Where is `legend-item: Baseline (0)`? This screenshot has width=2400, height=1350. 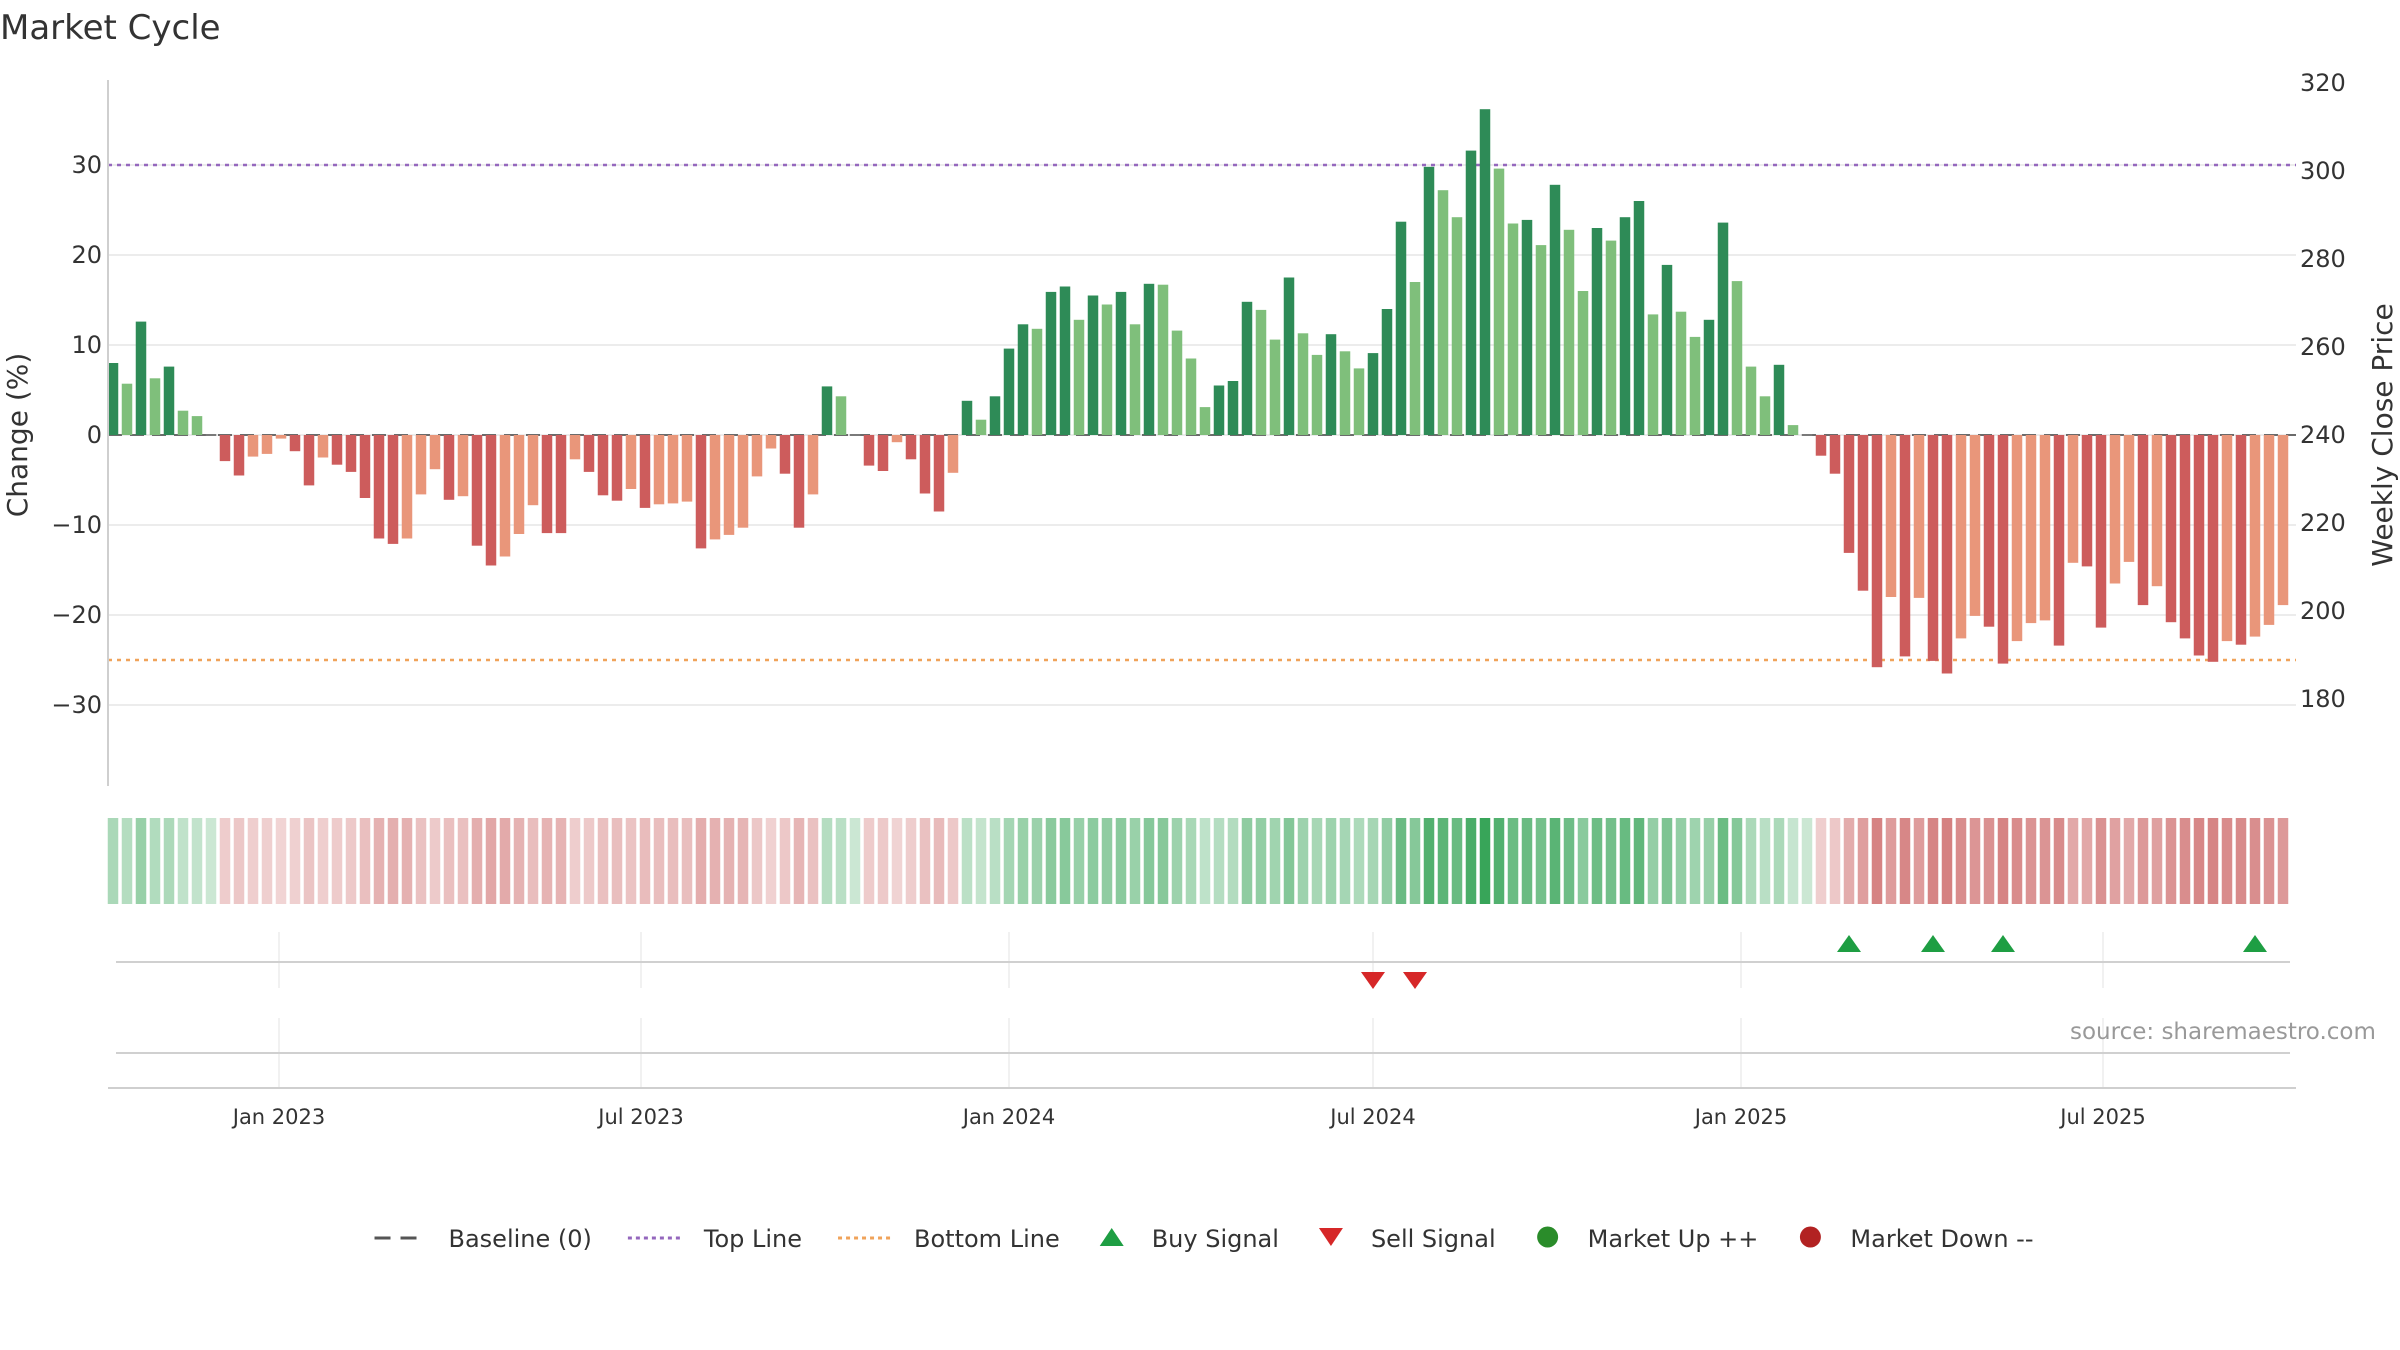
legend-item: Baseline (0) is located at coordinates (483, 1239).